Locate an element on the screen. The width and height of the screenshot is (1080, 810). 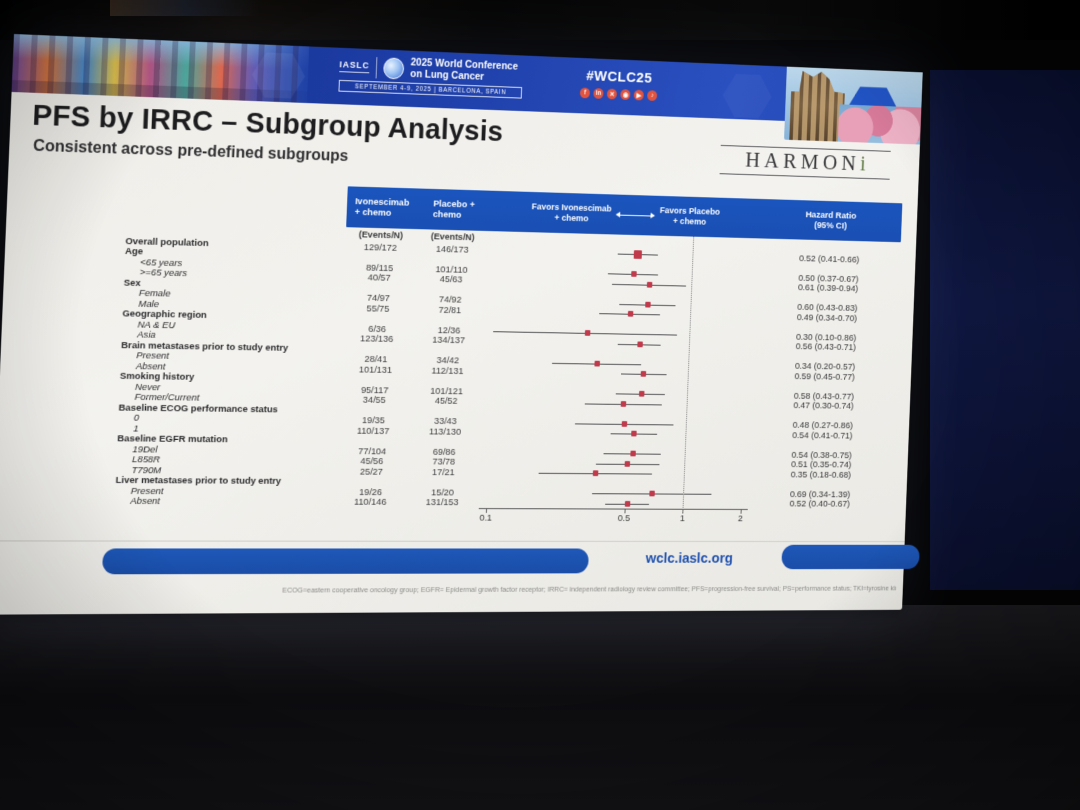
label-column-header is located at coordinates (232, 203).